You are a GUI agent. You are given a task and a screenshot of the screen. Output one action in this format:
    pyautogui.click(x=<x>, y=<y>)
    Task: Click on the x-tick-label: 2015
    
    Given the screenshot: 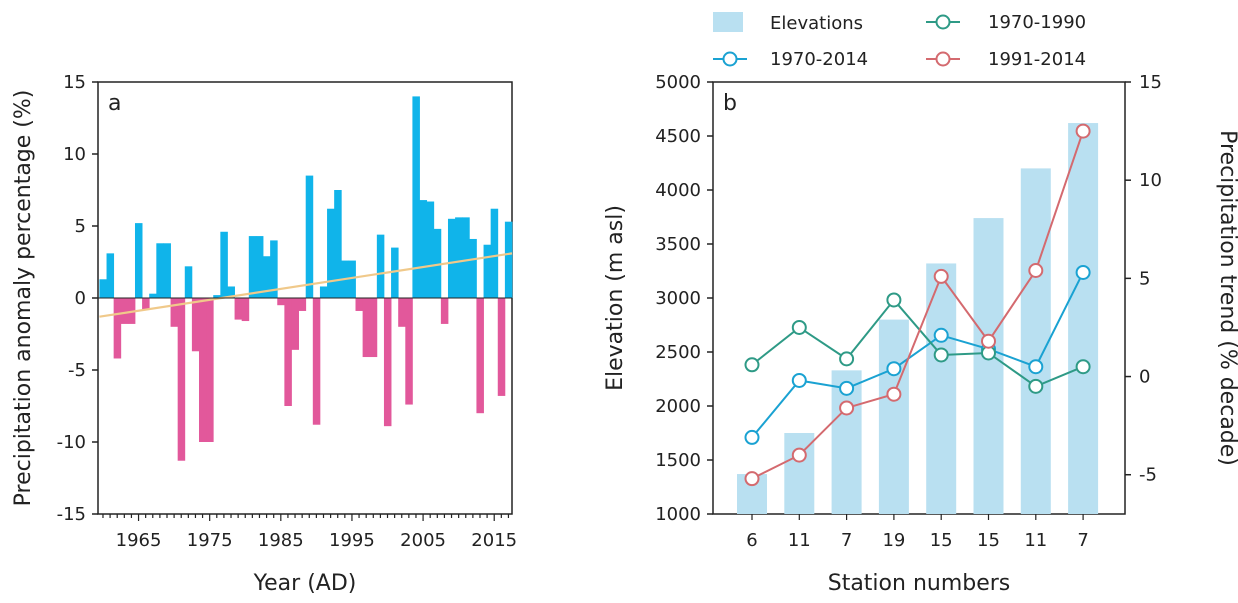 What is the action you would take?
    pyautogui.click(x=494, y=540)
    